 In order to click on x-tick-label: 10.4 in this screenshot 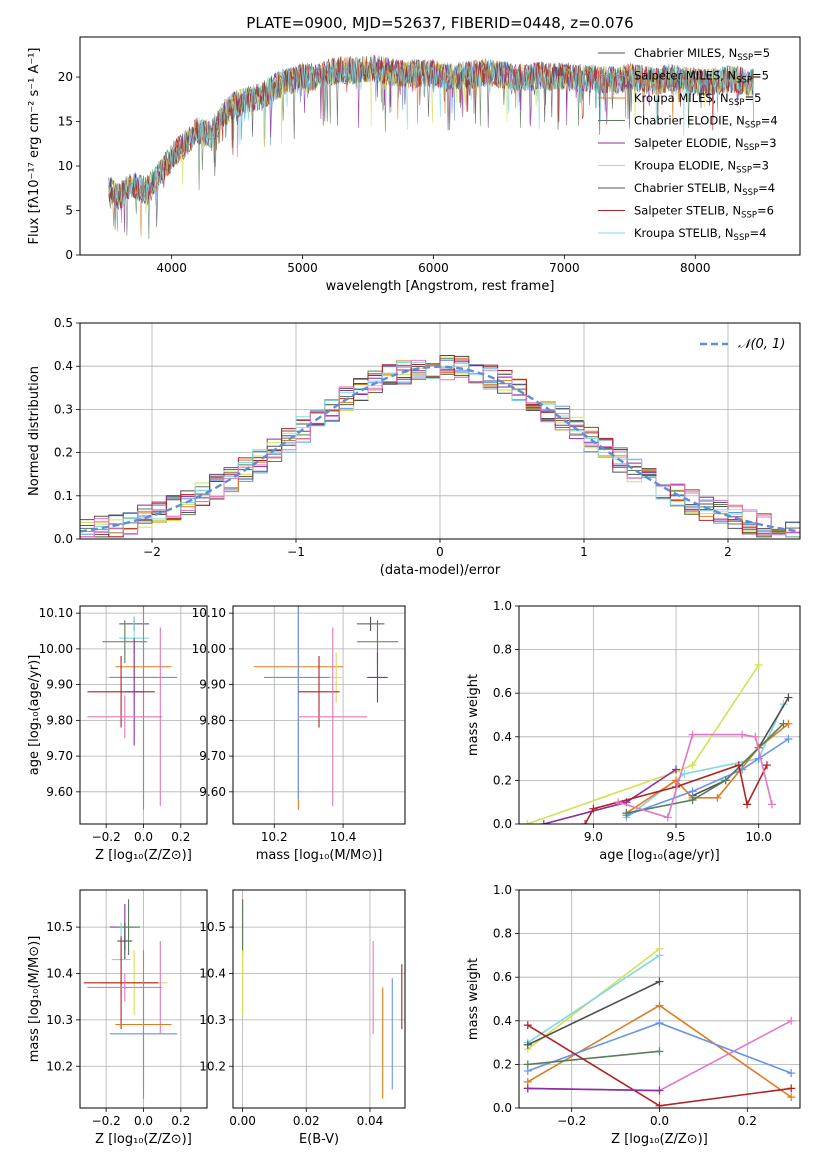, I will do `click(343, 837)`.